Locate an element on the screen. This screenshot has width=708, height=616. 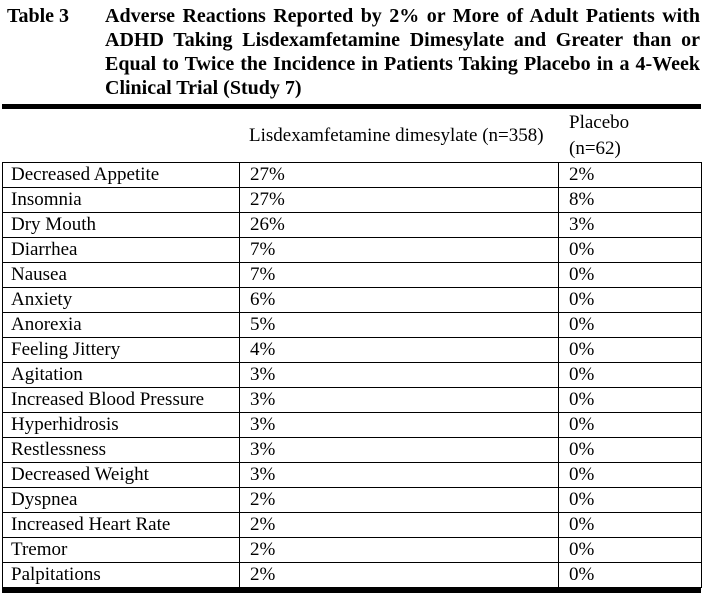
reaction-cell: Agitation is located at coordinates (121, 375).